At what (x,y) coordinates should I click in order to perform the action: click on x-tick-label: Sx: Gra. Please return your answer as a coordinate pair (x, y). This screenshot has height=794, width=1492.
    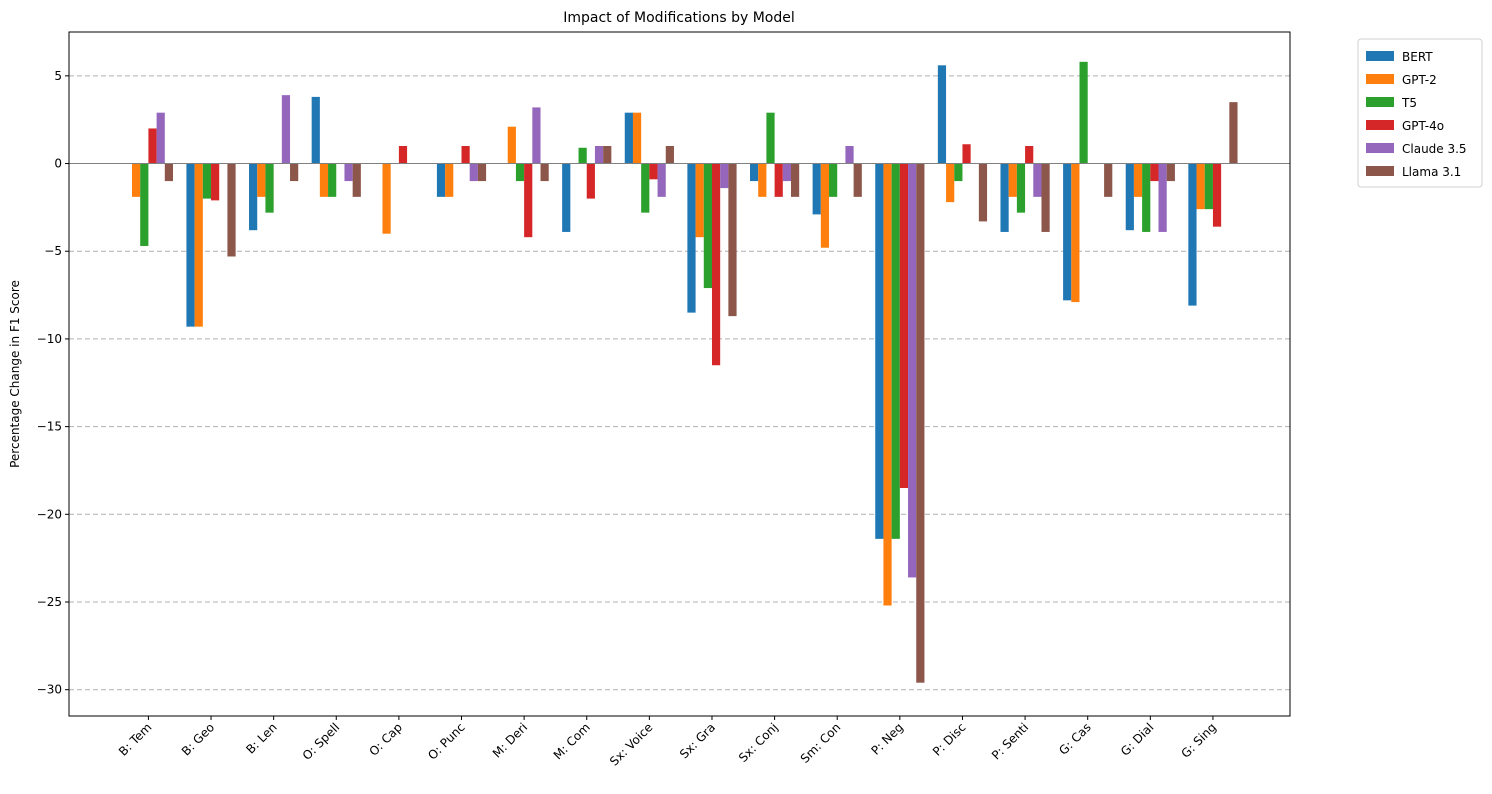
    Looking at the image, I should click on (697, 740).